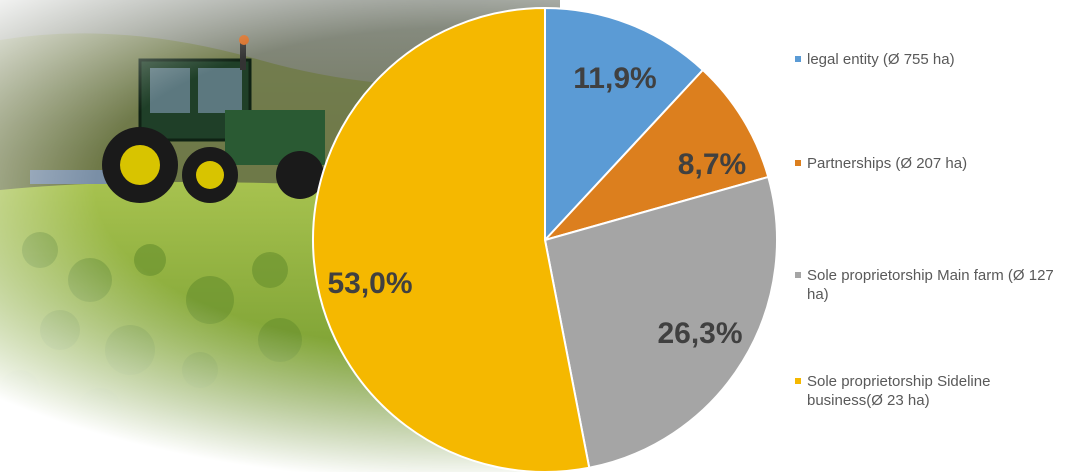 The width and height of the screenshot is (1071, 472). Describe the element at coordinates (881, 59) in the screenshot. I see `legend-label-0: legal entity (Ø 755 ha)` at that location.